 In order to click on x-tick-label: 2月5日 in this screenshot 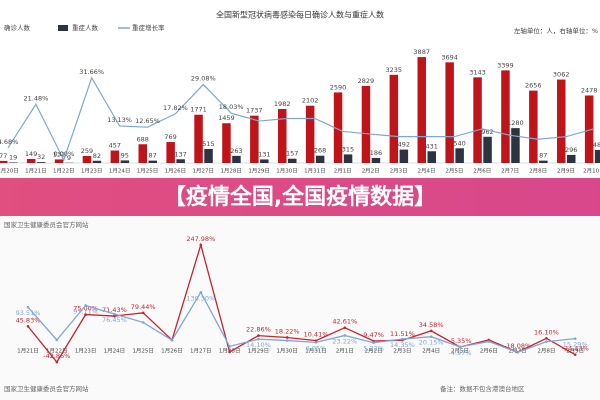, I will do `click(454, 171)`.